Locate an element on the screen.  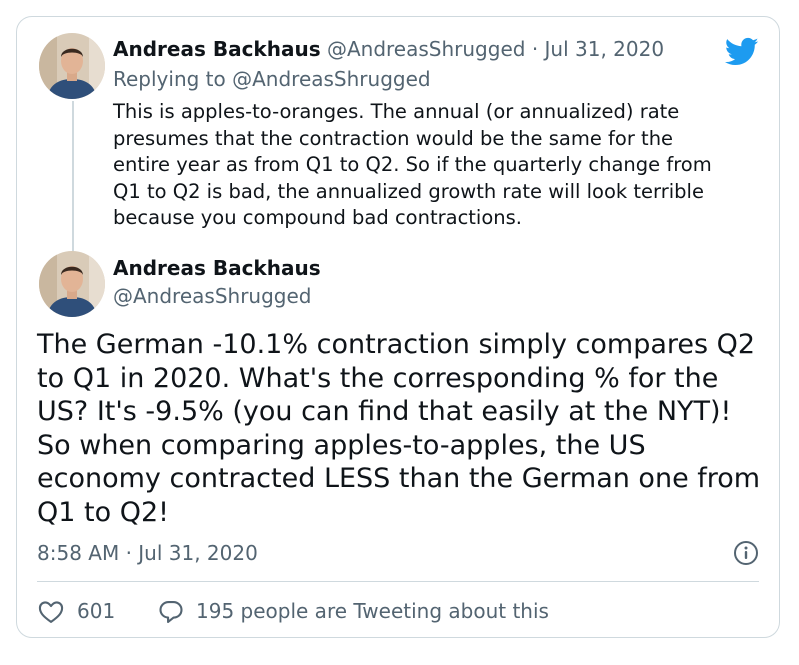
main-author-avatar is located at coordinates (72, 284).